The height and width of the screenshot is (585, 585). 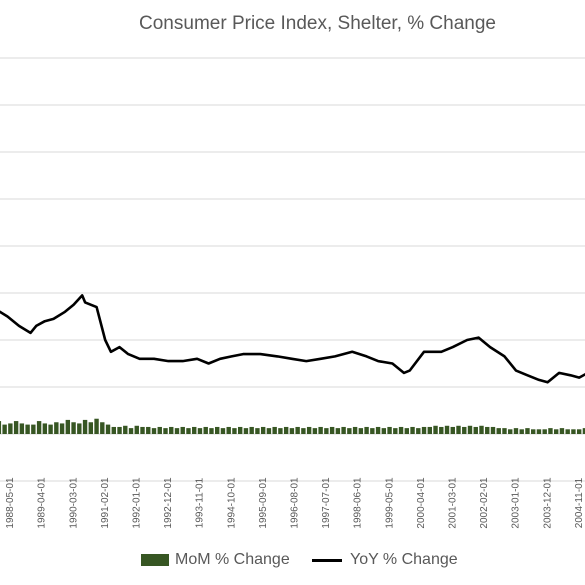 I want to click on x-tick-label-7: 1994-10-01, so click(x=231, y=503).